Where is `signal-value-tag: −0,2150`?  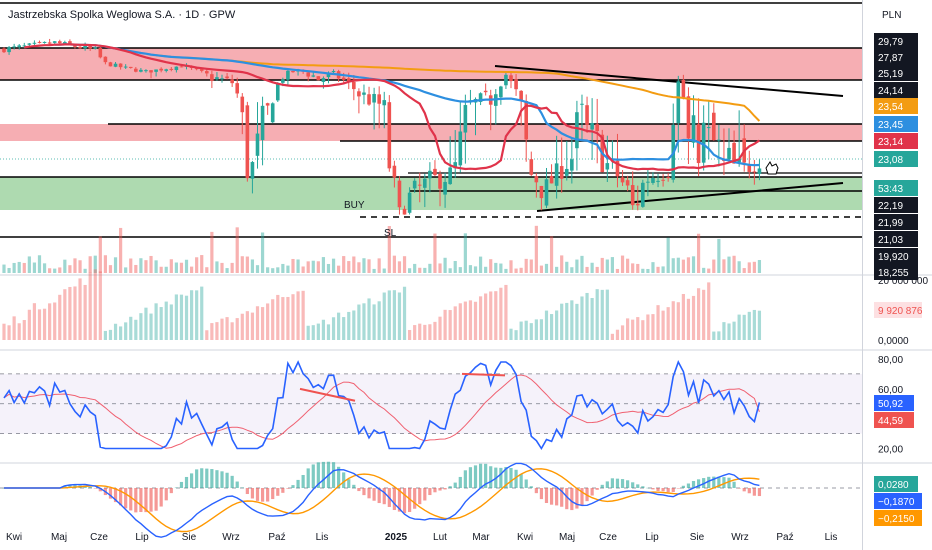
signal-value-tag: −0,2150 is located at coordinates (898, 518).